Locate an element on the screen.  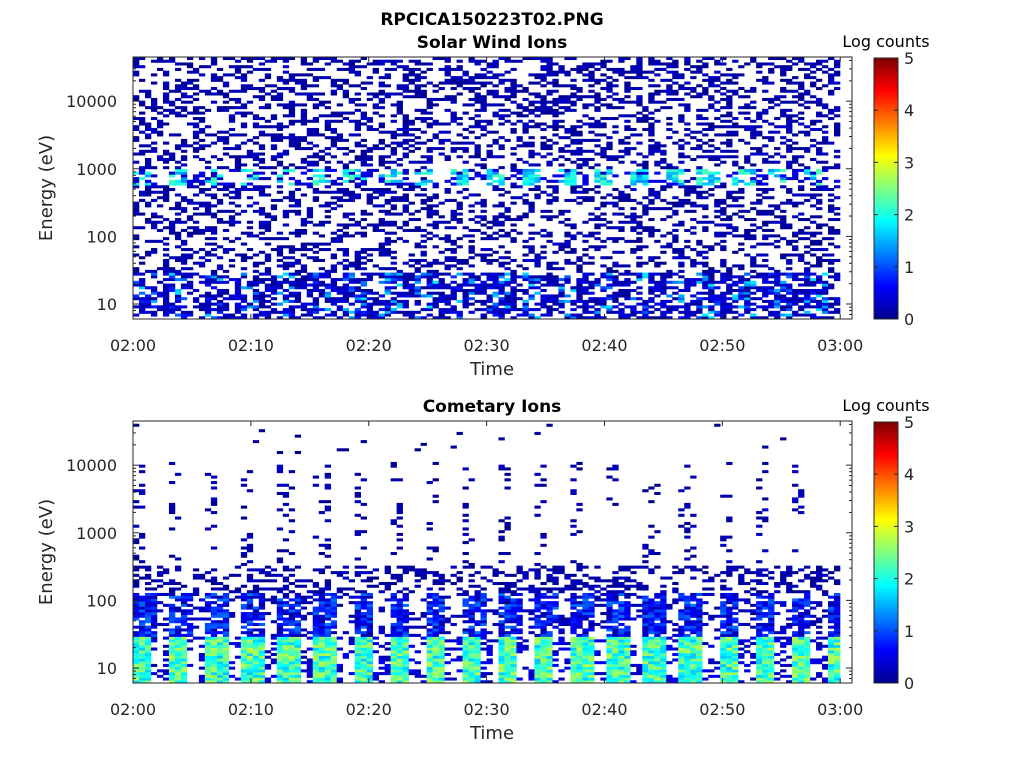
colorbar-tick-label: 4 is located at coordinates (909, 110).